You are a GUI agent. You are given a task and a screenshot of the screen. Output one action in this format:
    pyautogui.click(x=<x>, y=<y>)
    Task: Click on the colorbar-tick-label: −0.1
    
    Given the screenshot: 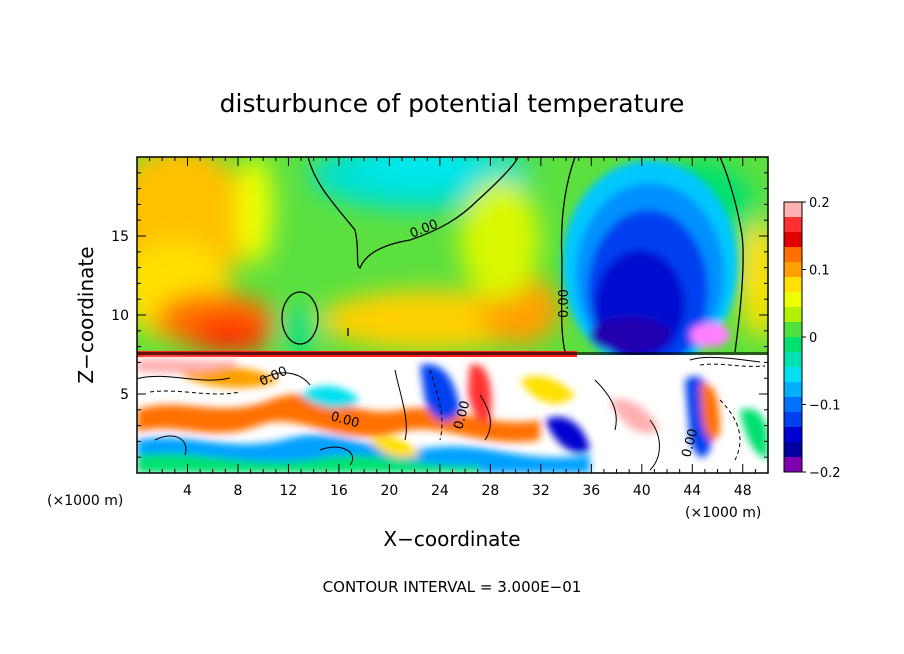 What is the action you would take?
    pyautogui.click(x=825, y=406)
    